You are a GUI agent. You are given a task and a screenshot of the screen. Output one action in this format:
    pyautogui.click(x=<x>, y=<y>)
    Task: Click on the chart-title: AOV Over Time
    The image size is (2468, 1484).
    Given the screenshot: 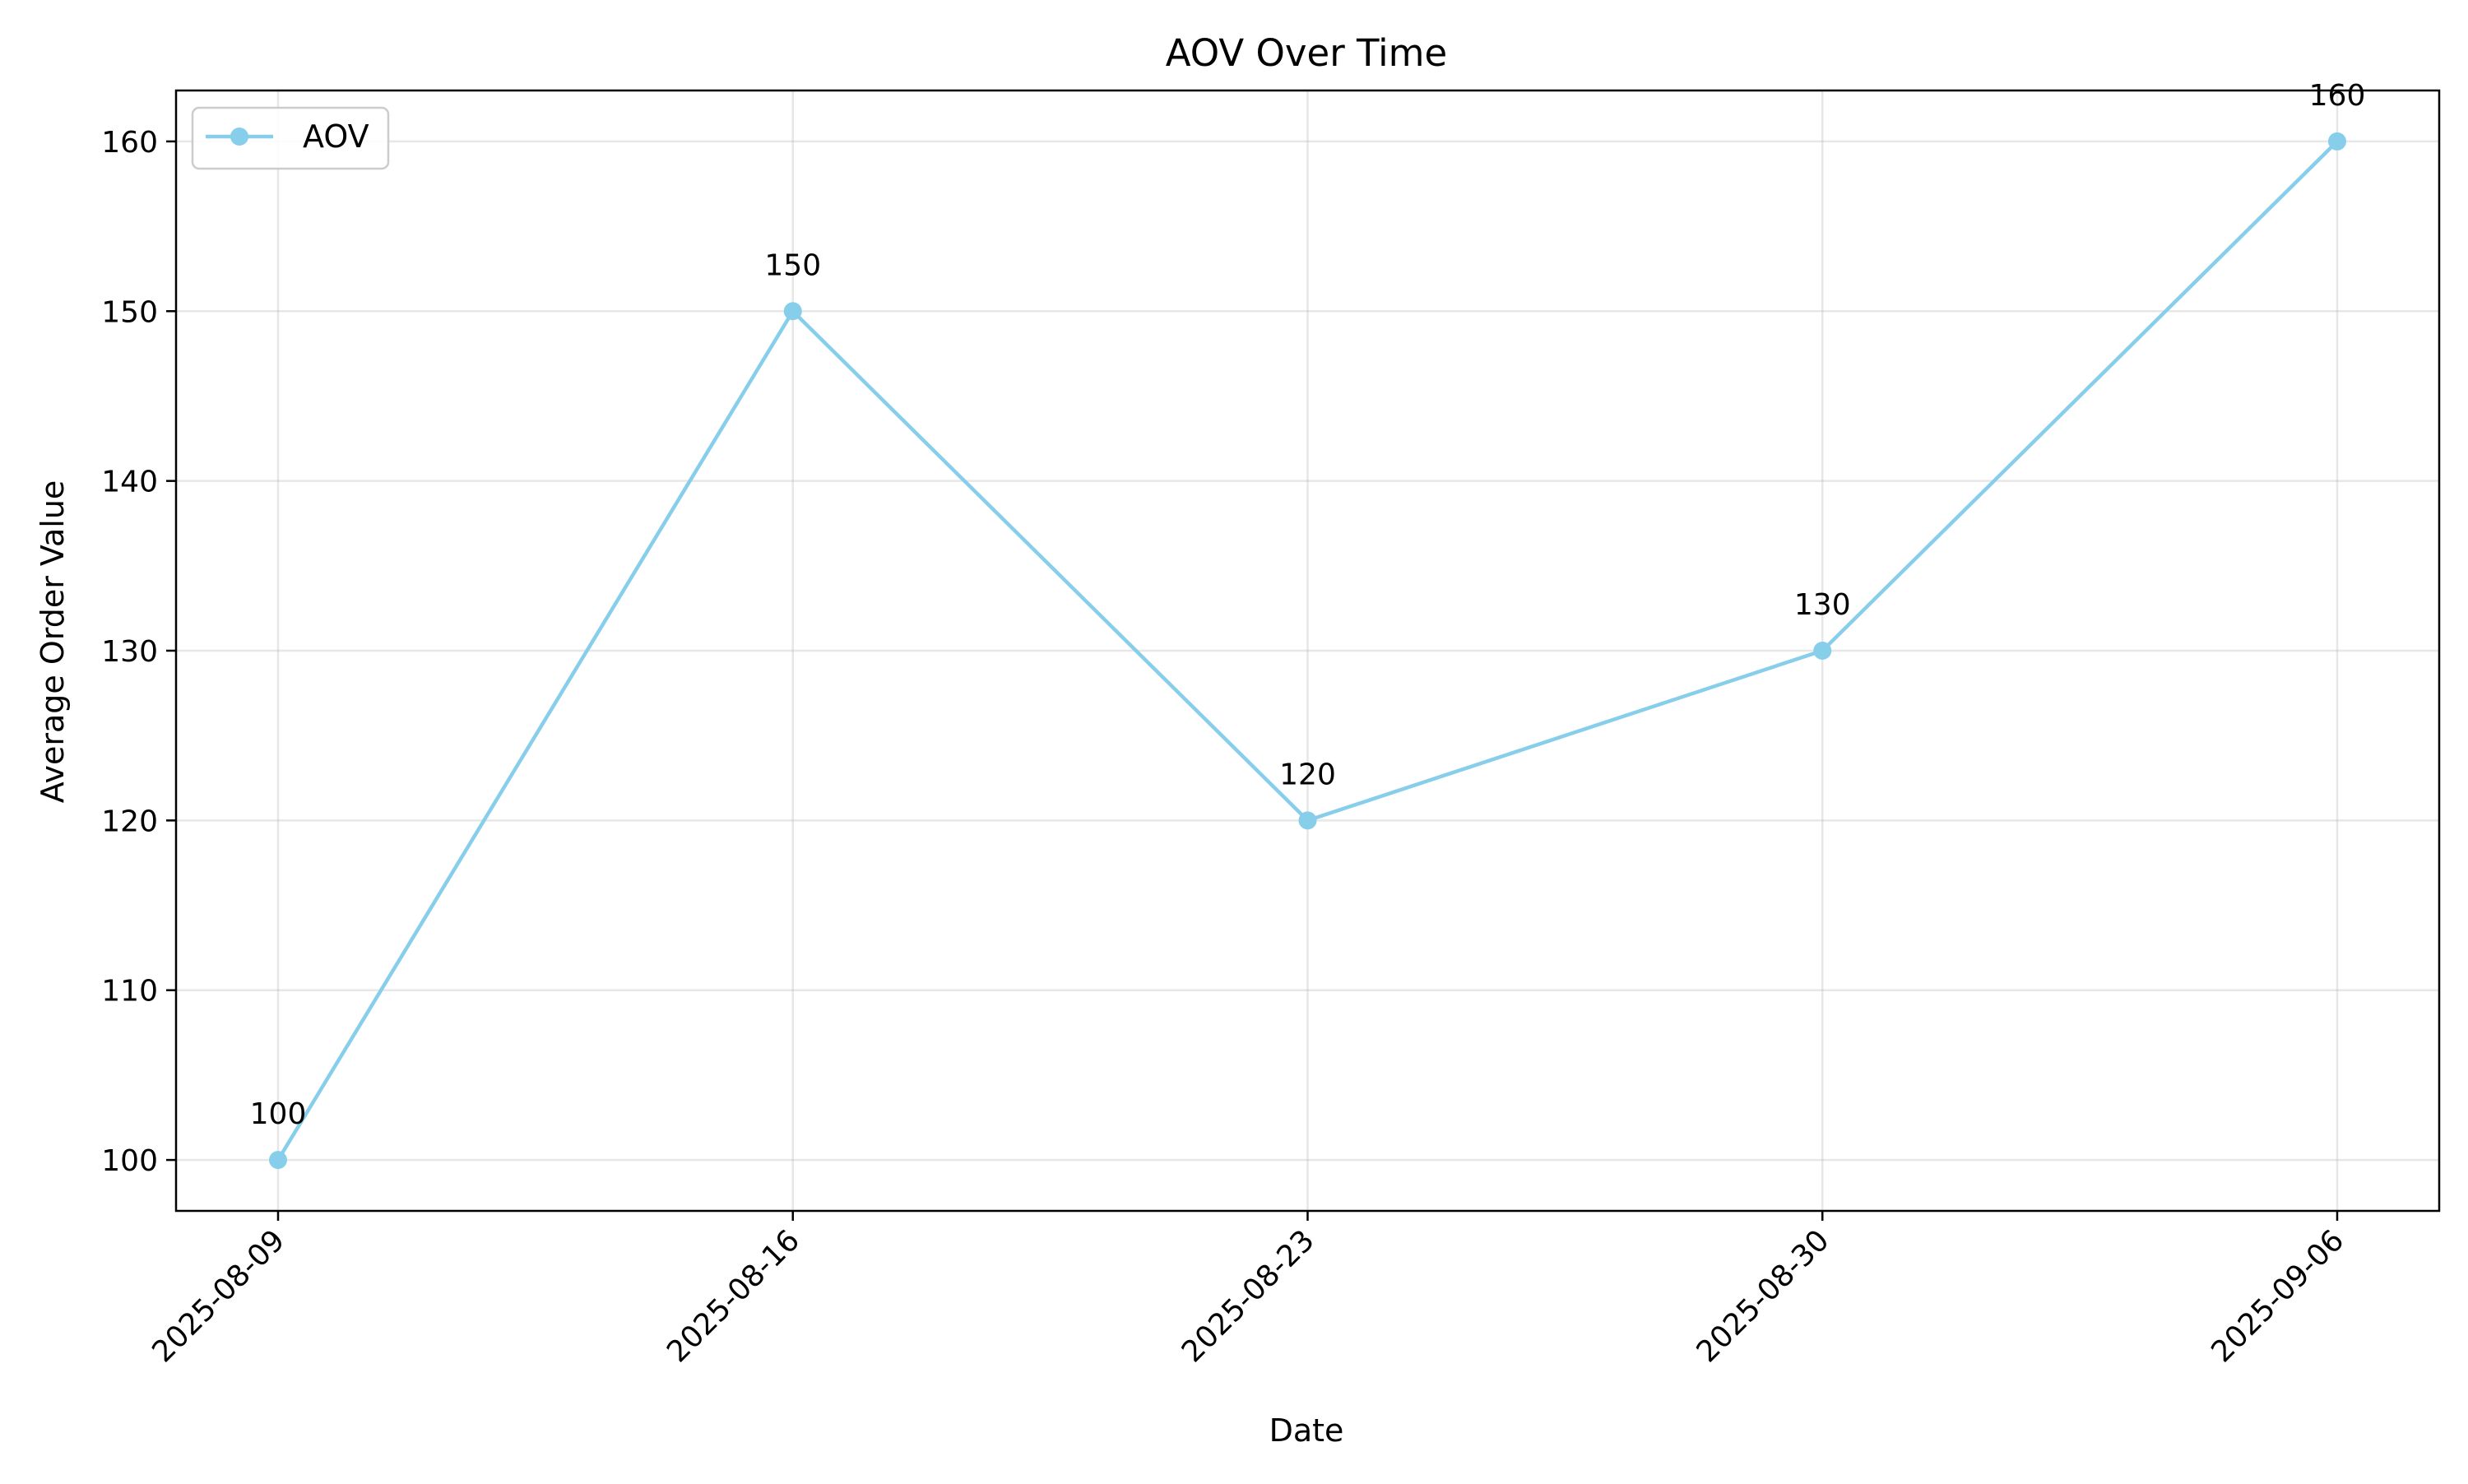 What is the action you would take?
    pyautogui.click(x=1306, y=53)
    